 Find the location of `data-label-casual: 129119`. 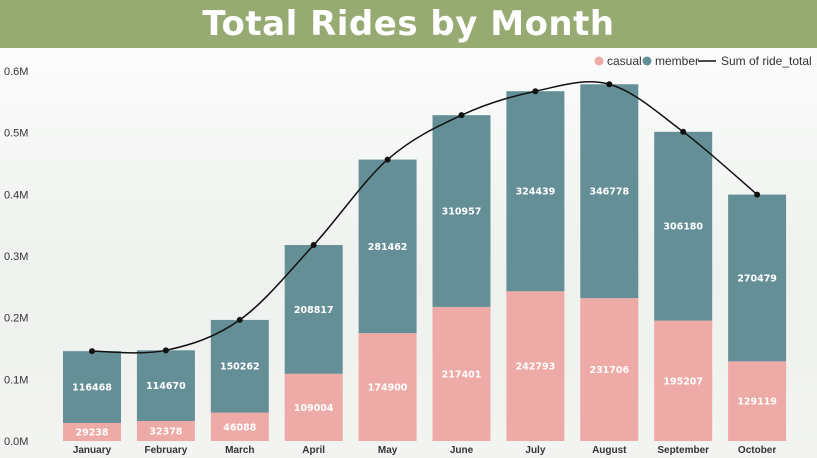

data-label-casual: 129119 is located at coordinates (757, 402).